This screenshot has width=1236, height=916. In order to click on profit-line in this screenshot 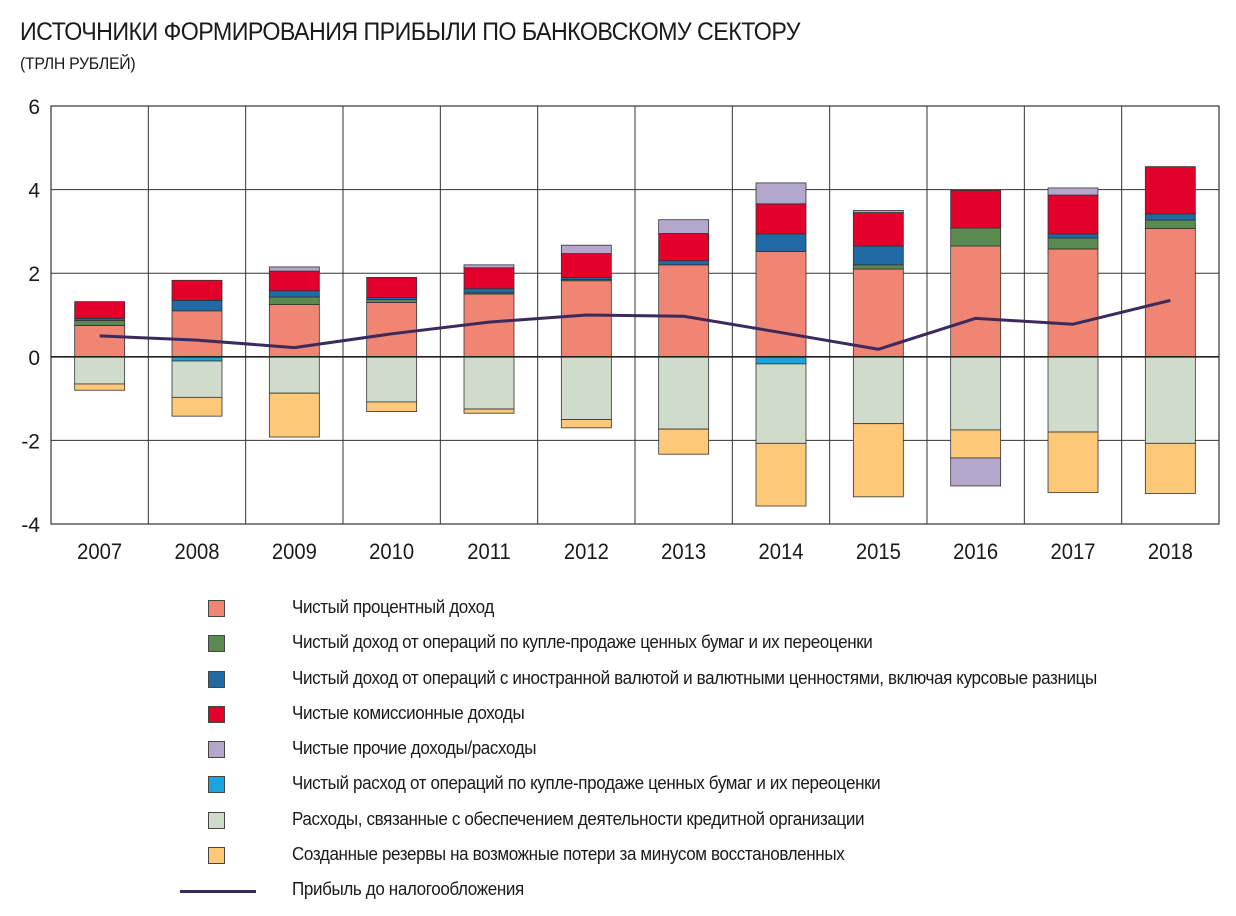, I will do `click(635, 324)`.